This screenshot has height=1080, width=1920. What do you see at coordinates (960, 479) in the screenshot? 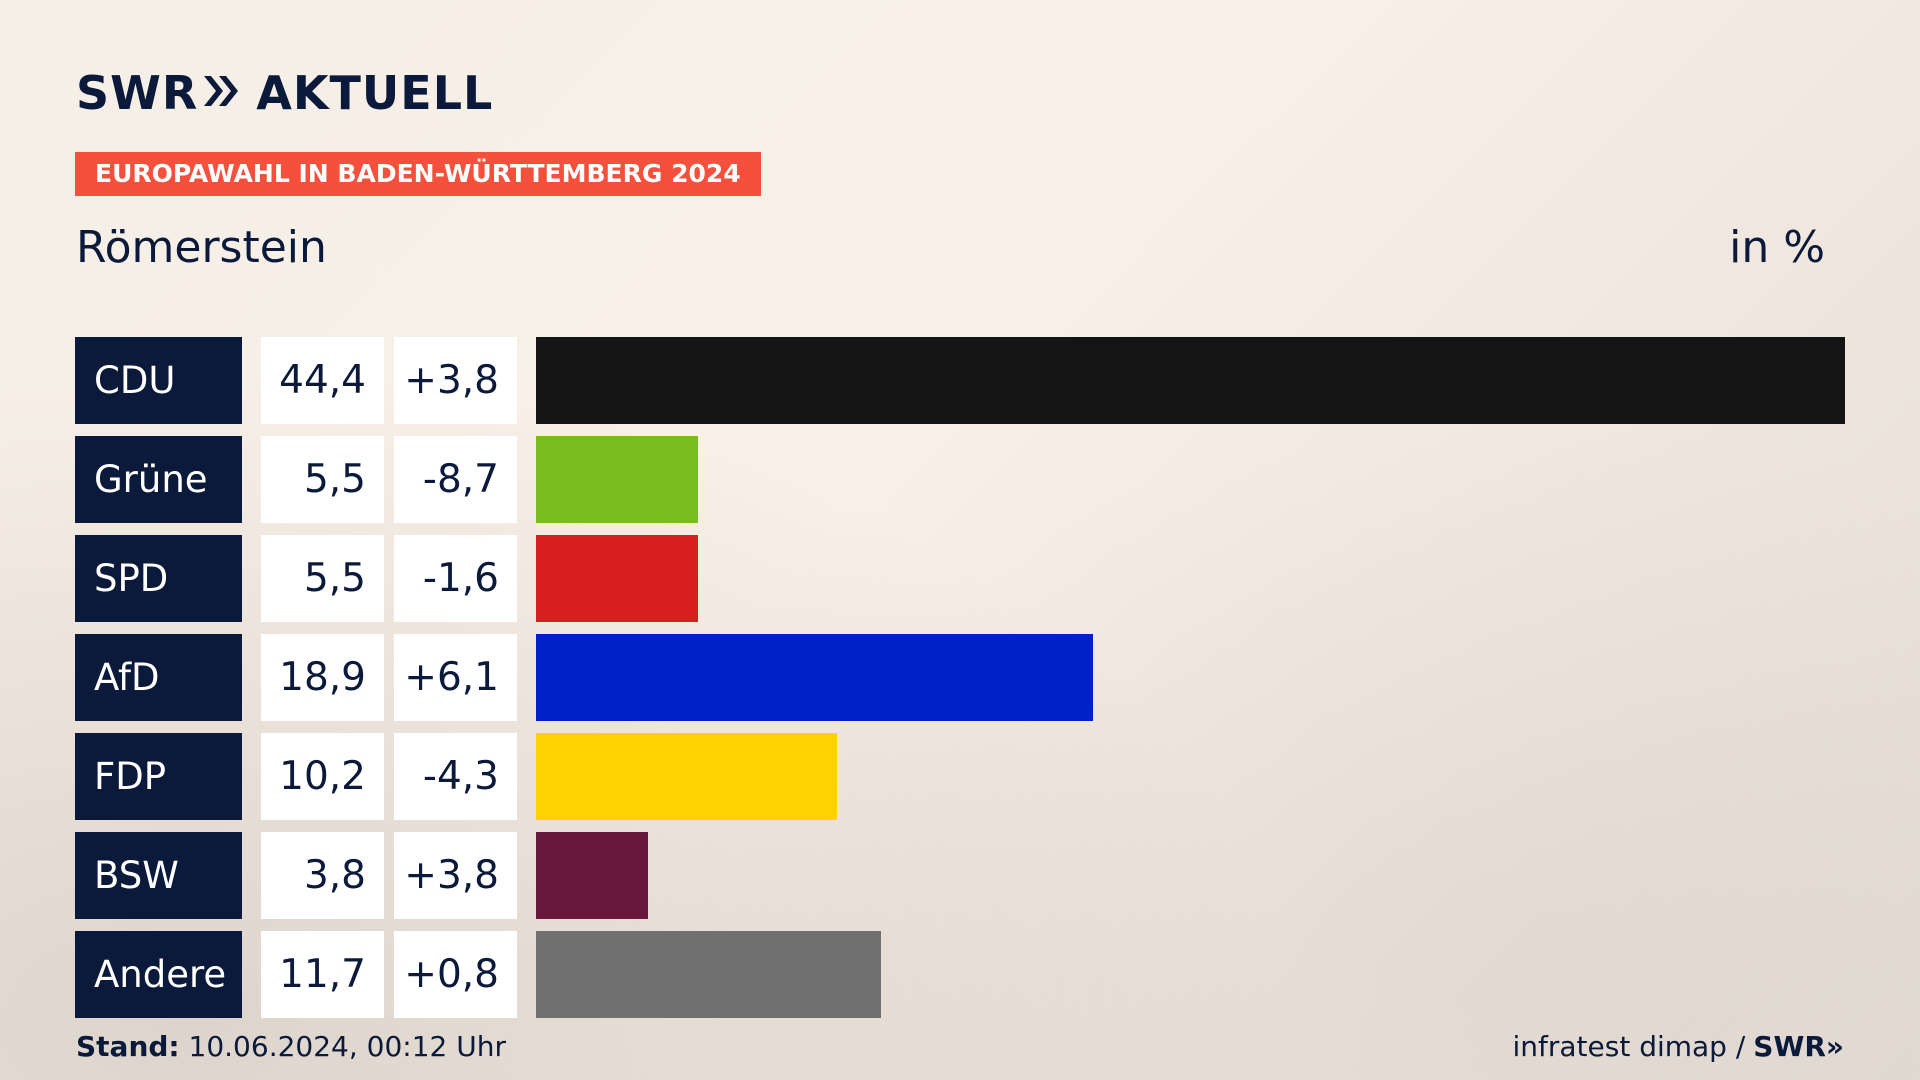
I see `party-row: Grüne 5,5 -8,7` at bounding box center [960, 479].